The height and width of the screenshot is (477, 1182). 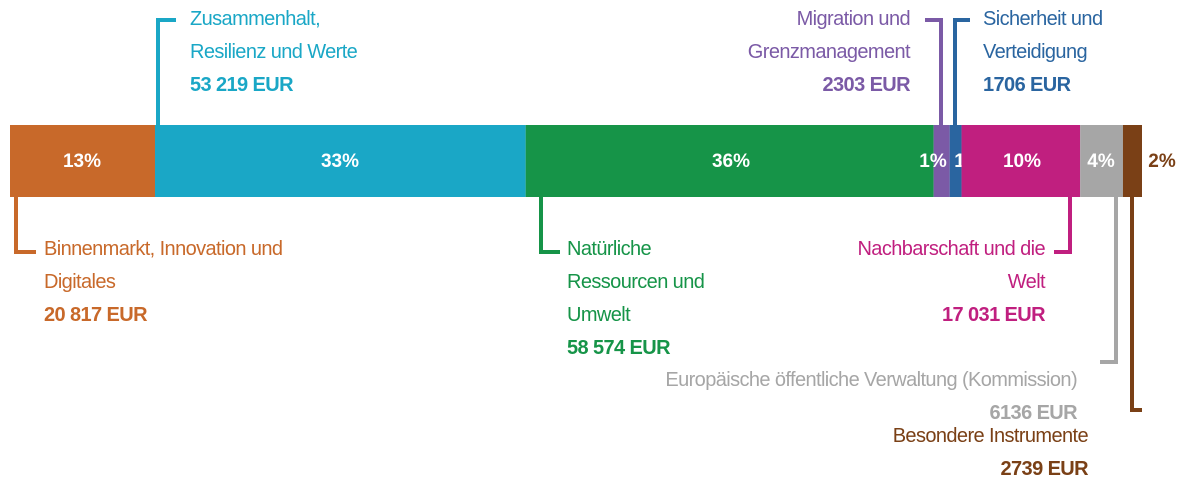 I want to click on share-label: 36%, so click(x=731, y=161).